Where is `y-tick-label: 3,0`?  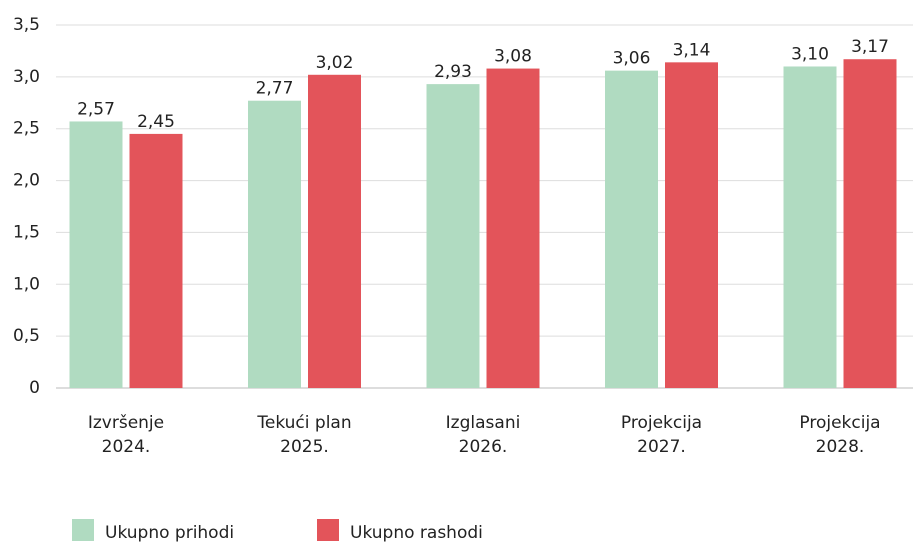
y-tick-label: 3,0 is located at coordinates (26, 77).